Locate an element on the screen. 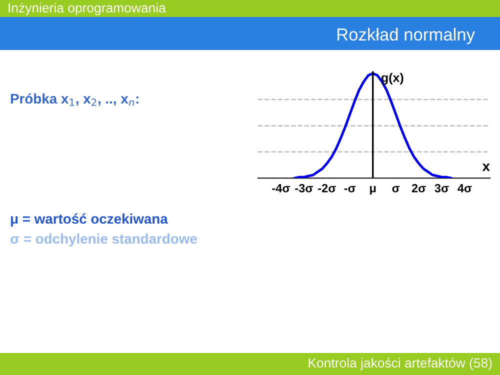 This screenshot has height=375, width=500. x-tick-label: μ is located at coordinates (373, 190).